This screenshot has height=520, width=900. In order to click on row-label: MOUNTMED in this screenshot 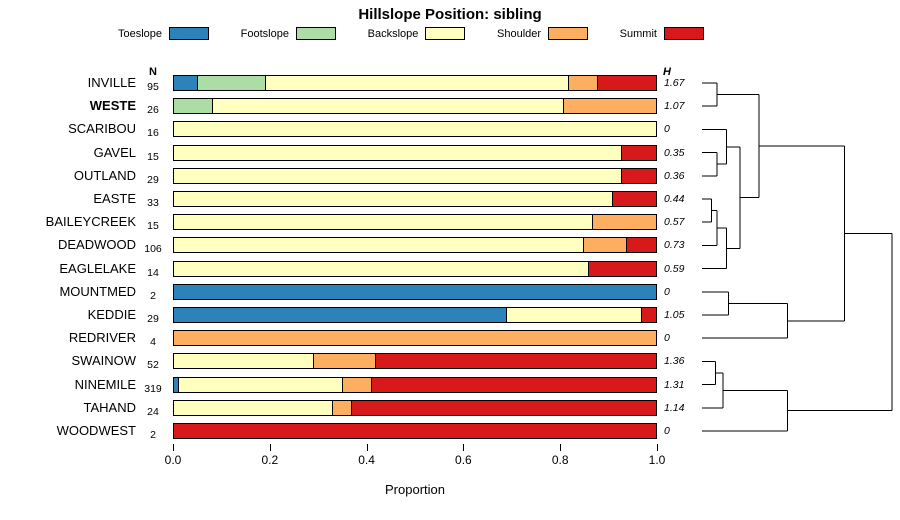, I will do `click(97, 291)`.